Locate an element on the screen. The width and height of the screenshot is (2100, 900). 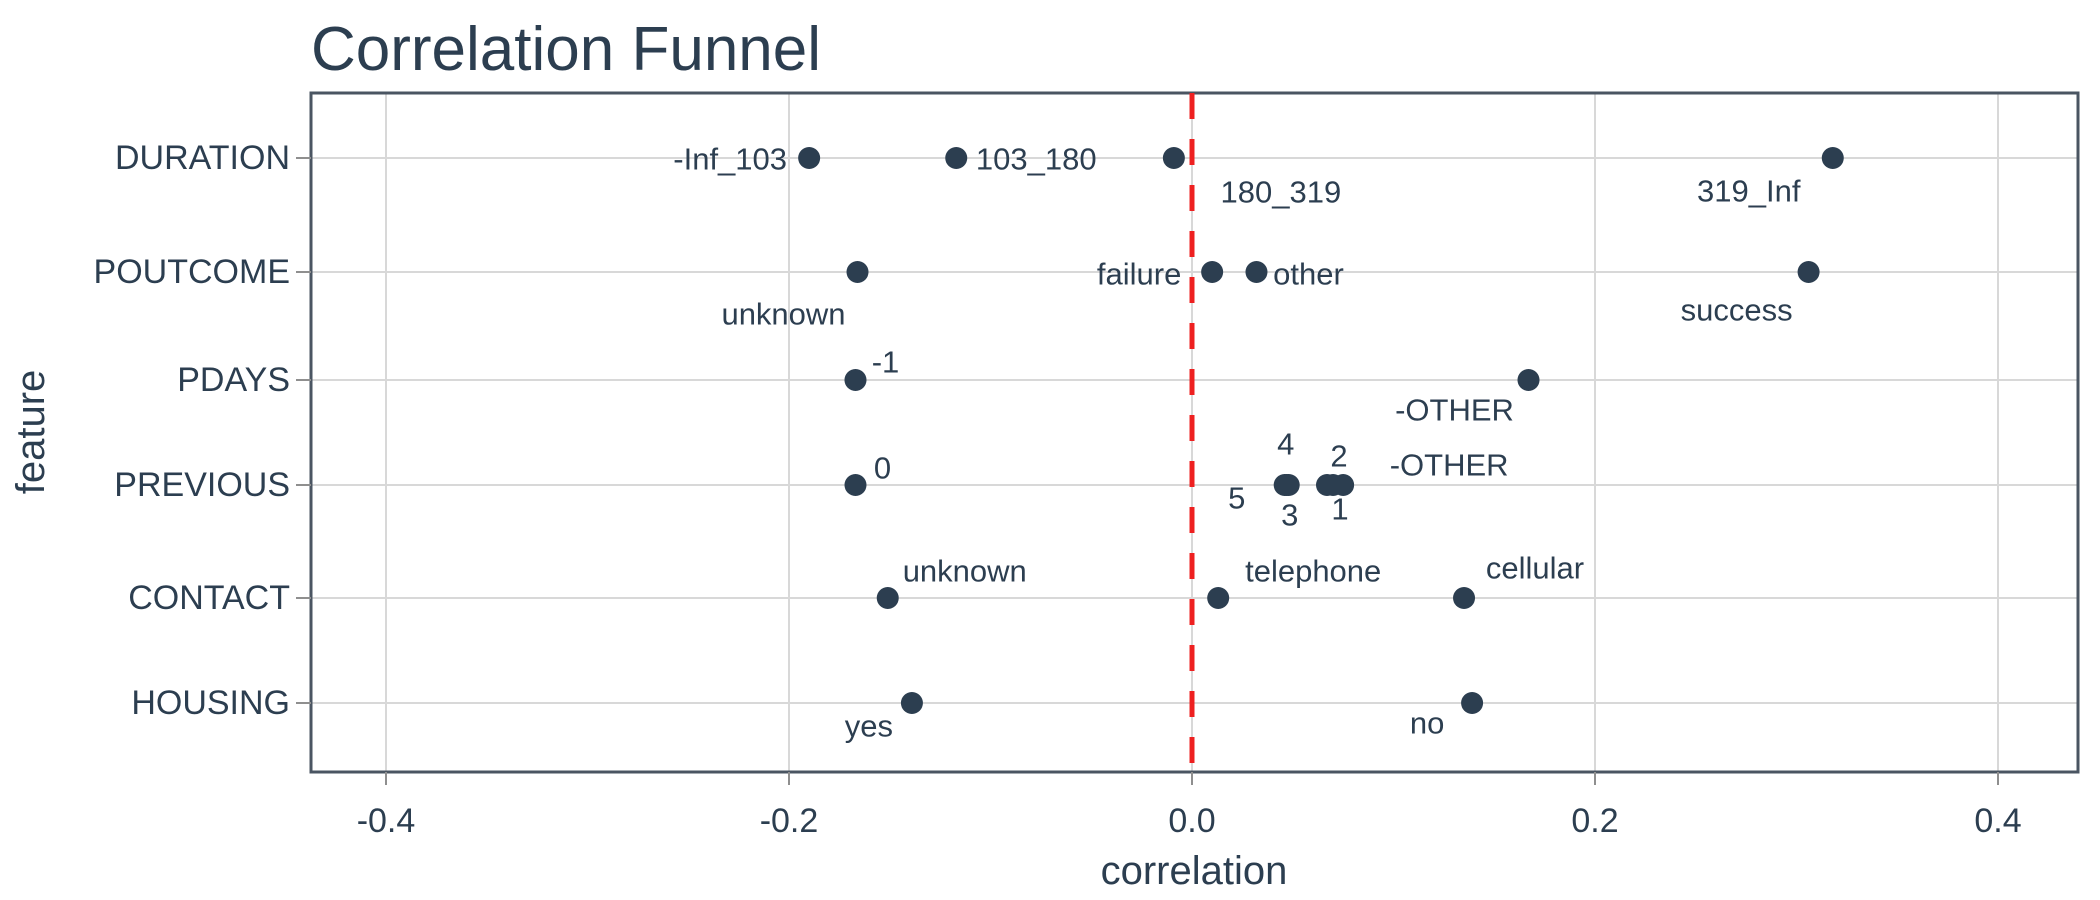
y-category-label: HOUSING is located at coordinates (210, 703).